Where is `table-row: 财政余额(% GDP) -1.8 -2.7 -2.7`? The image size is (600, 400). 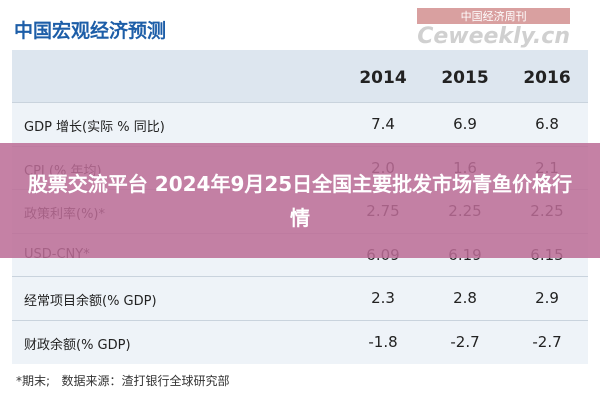
table-row: 财政余额(% GDP) -1.8 -2.7 -2.7 is located at coordinates (300, 342).